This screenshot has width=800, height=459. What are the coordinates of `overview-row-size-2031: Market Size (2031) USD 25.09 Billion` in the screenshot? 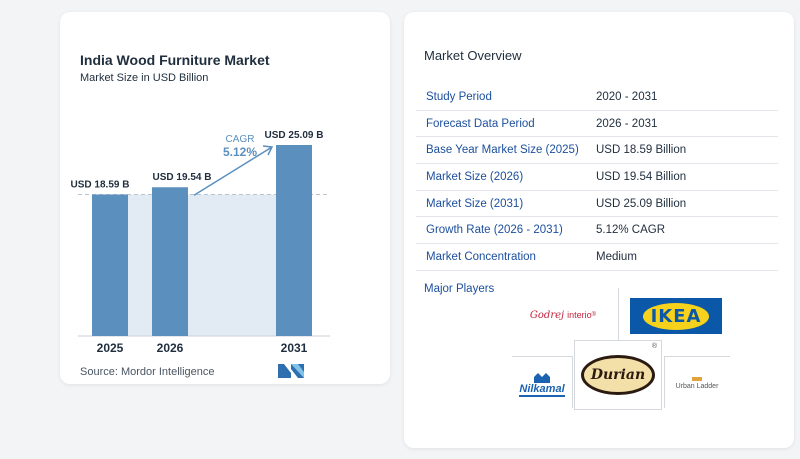 It's located at (597, 204).